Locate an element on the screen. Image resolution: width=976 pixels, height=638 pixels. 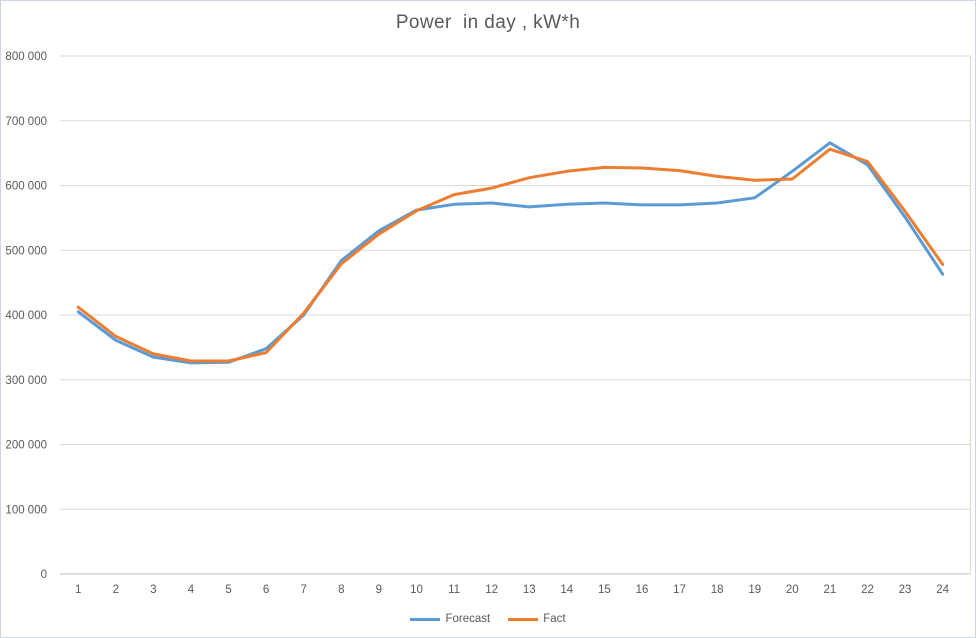
y-axis-tick-label: 0 is located at coordinates (44, 575).